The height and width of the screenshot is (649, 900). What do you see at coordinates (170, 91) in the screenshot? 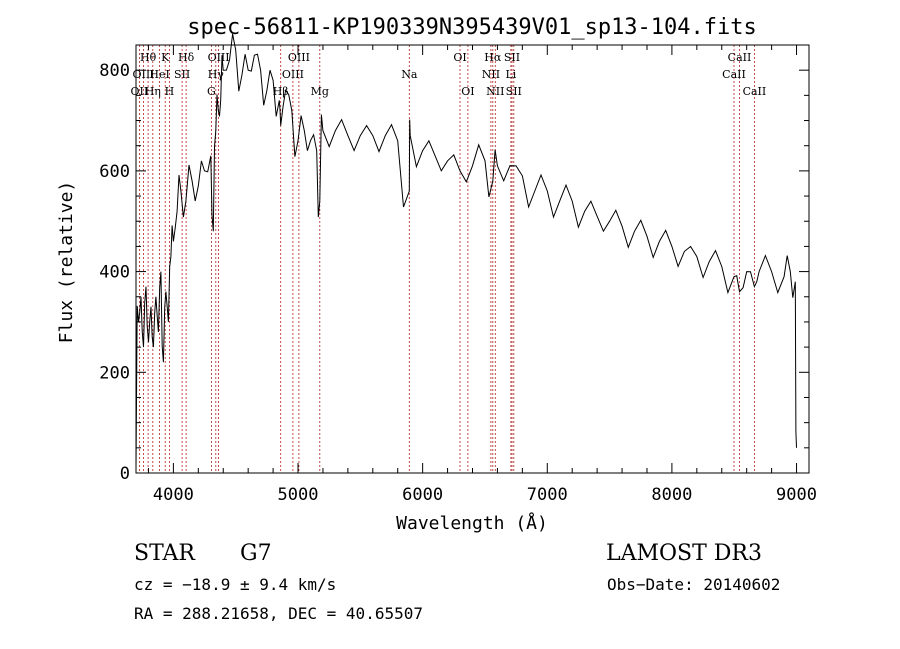
I see `line-label: H` at bounding box center [170, 91].